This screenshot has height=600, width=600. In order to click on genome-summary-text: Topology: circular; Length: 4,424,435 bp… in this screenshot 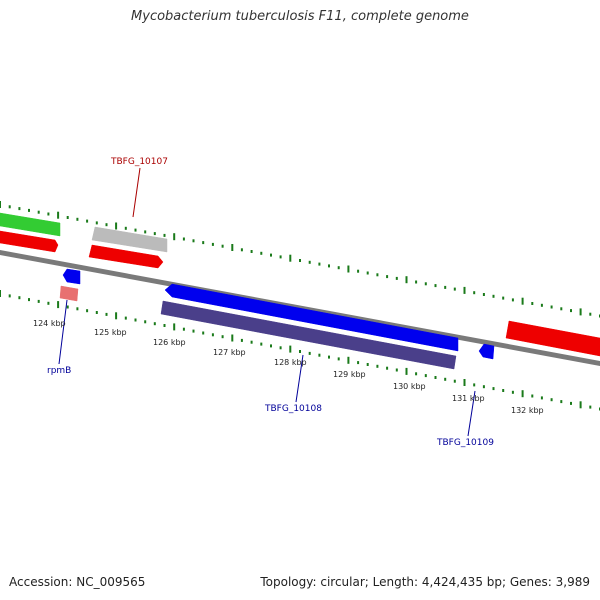, I will do `click(425, 582)`.